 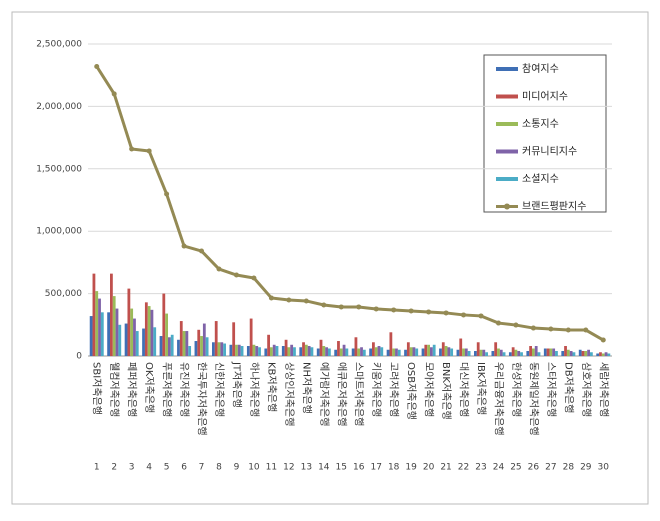 I want to click on rank-label: 17, so click(x=375, y=468).